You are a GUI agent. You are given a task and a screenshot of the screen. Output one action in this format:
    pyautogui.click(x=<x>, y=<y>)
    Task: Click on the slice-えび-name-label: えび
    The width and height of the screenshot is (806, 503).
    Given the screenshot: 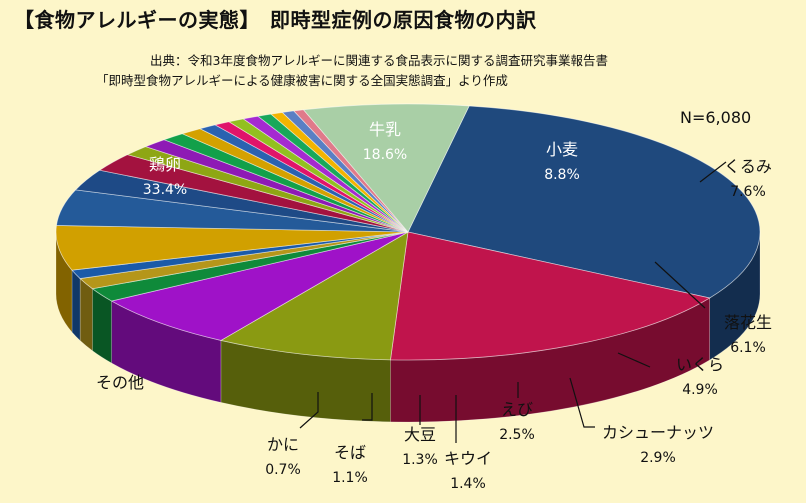 What is the action you would take?
    pyautogui.click(x=517, y=409)
    